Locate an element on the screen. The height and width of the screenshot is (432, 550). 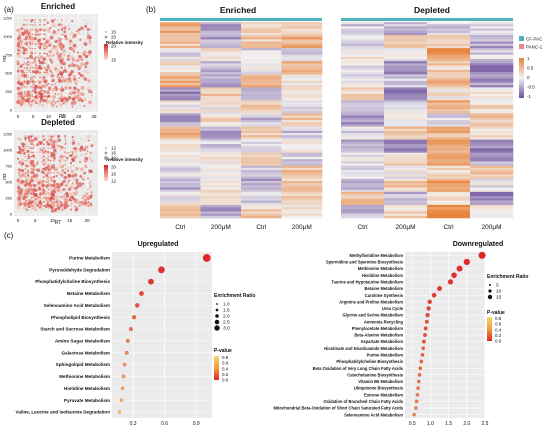
pathway-label: Spermidine and Spermine Biosynthesis is located at coordinates (365, 262).